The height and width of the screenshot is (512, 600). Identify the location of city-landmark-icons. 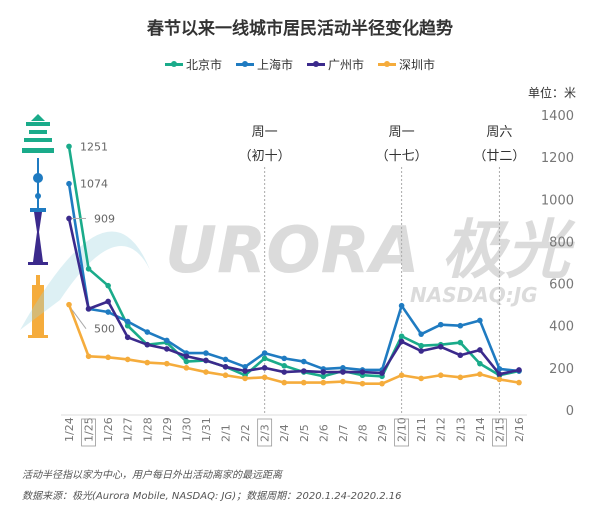
(38, 226).